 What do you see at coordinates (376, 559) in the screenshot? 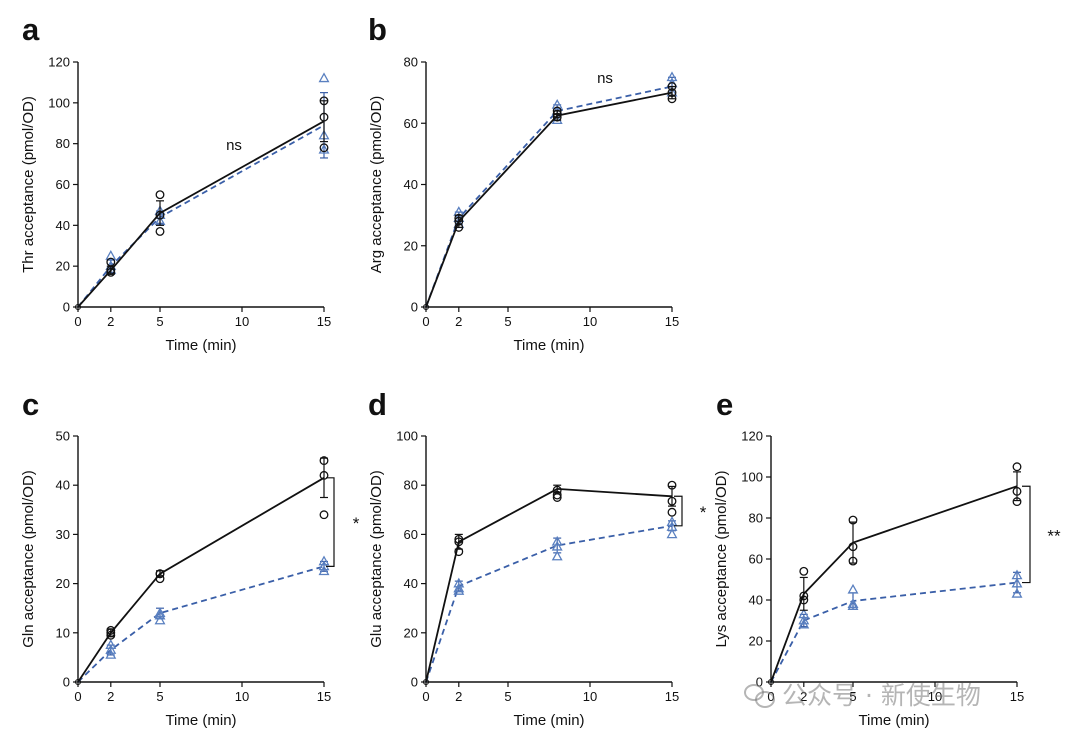
I see `y-axis-title: Glu acceptance (pmol/OD)` at bounding box center [376, 559].